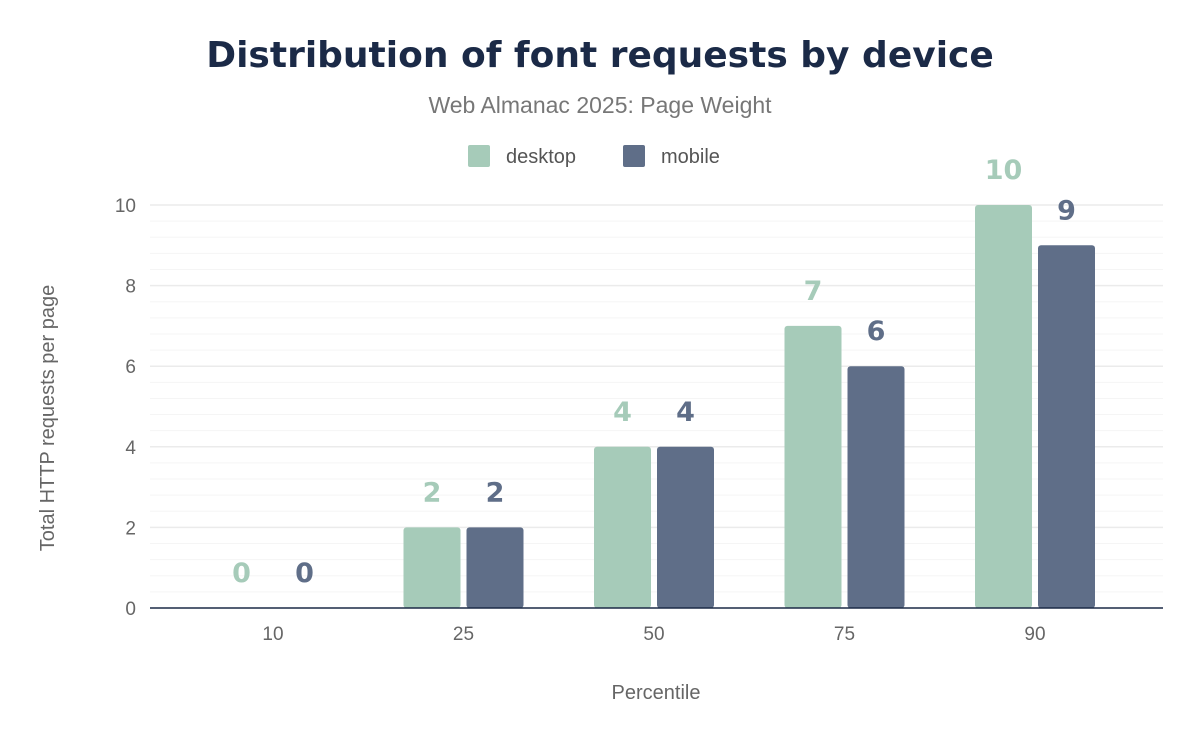  What do you see at coordinates (479, 156) in the screenshot?
I see `desktop-legend-swatch` at bounding box center [479, 156].